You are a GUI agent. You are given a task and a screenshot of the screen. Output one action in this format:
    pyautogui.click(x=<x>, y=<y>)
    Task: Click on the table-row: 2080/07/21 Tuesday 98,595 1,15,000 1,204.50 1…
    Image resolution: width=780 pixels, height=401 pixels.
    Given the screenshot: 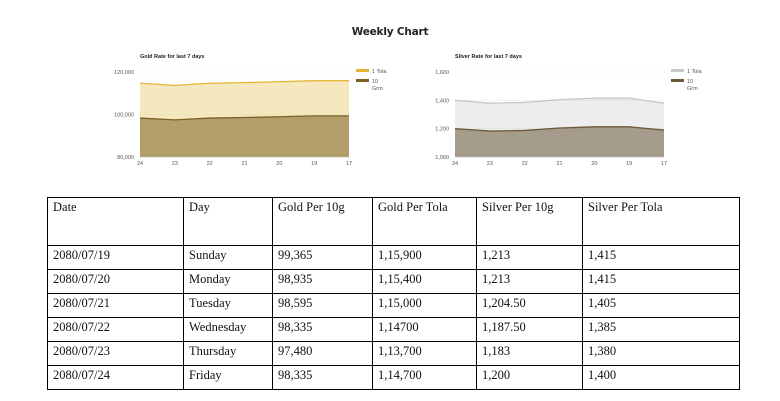 What is the action you would take?
    pyautogui.click(x=393, y=305)
    